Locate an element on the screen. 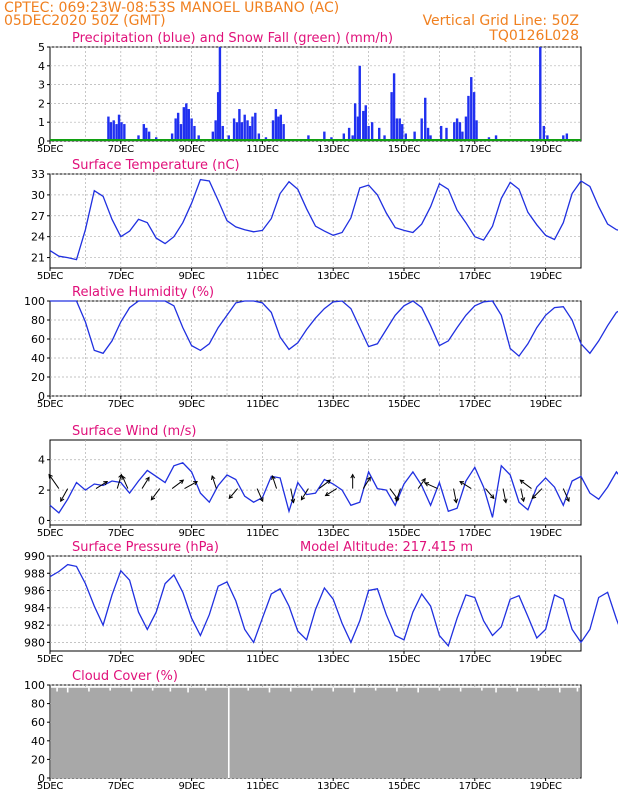 The image size is (618, 800). y-tick-label: 60 is located at coordinates (38, 722).